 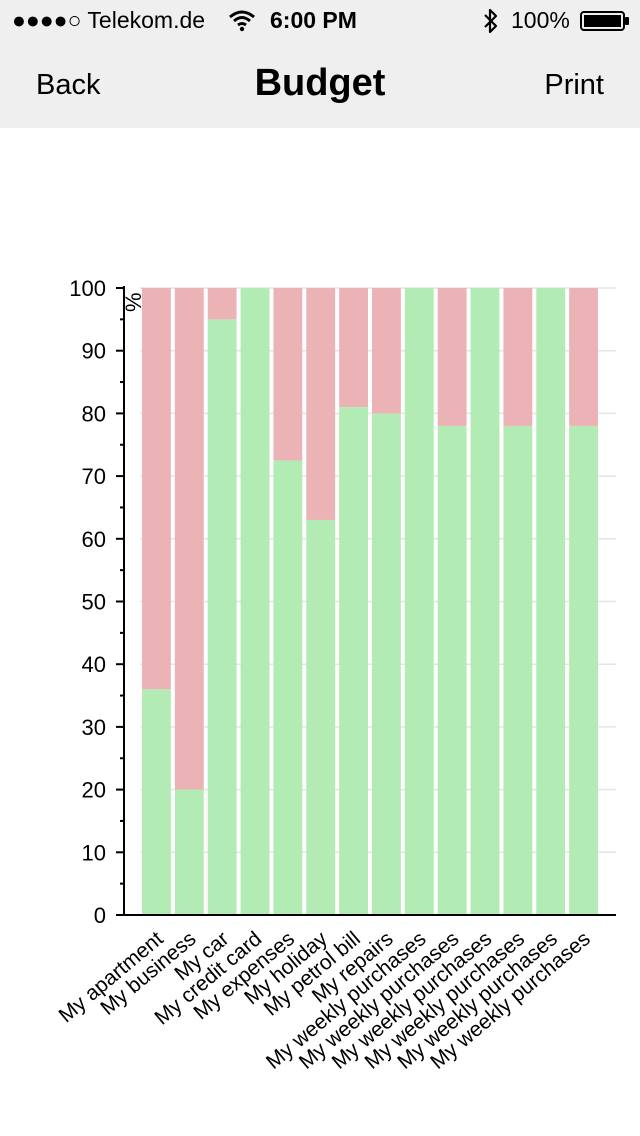 I want to click on battery-icon, so click(x=605, y=21).